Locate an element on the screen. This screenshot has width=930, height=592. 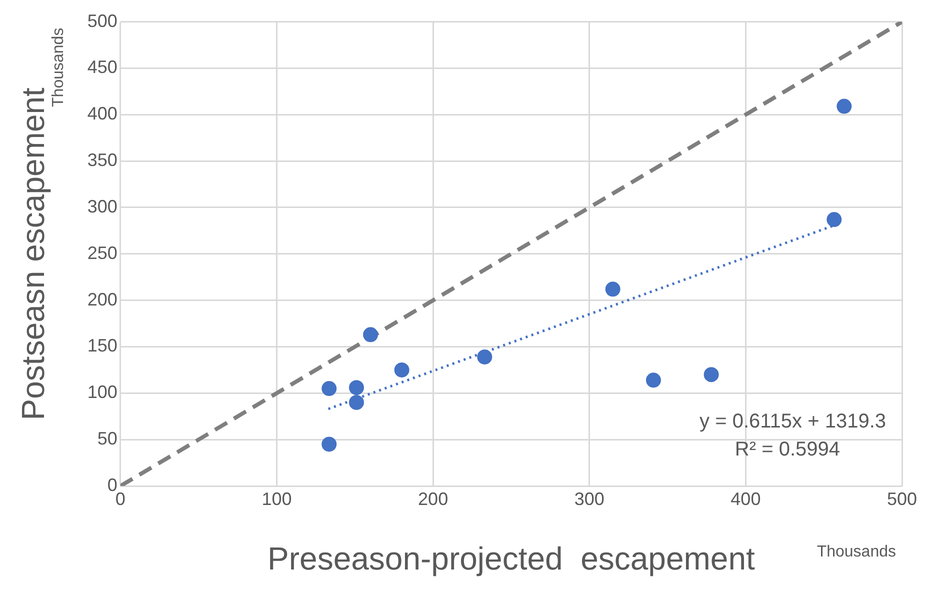
x-tick-label: 500 is located at coordinates (902, 498).